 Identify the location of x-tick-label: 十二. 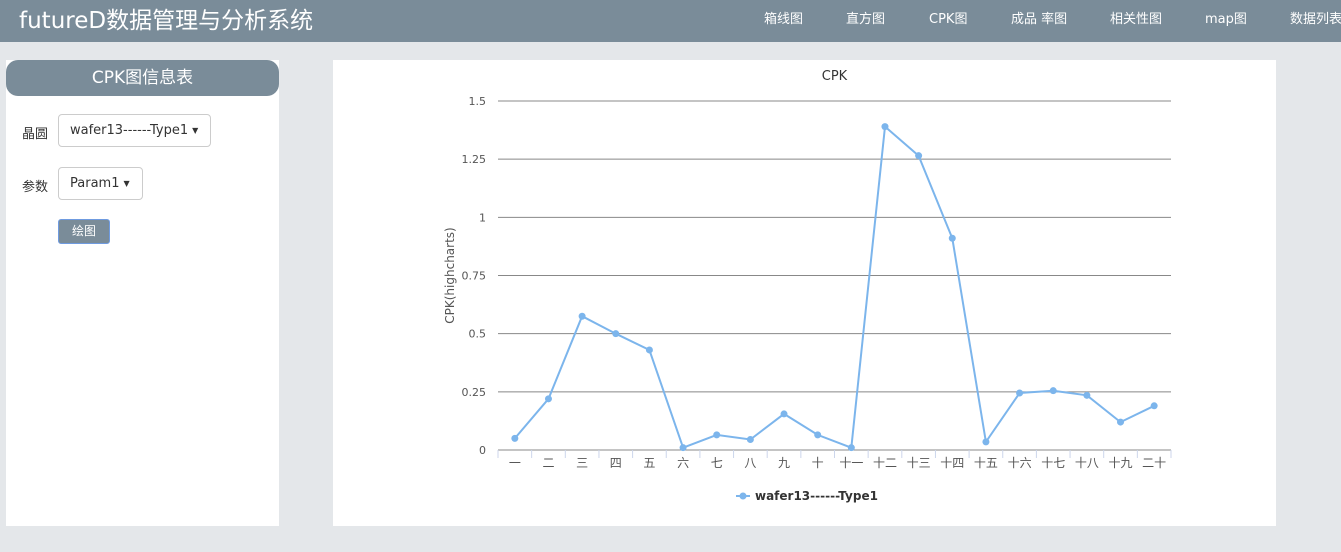
(885, 463).